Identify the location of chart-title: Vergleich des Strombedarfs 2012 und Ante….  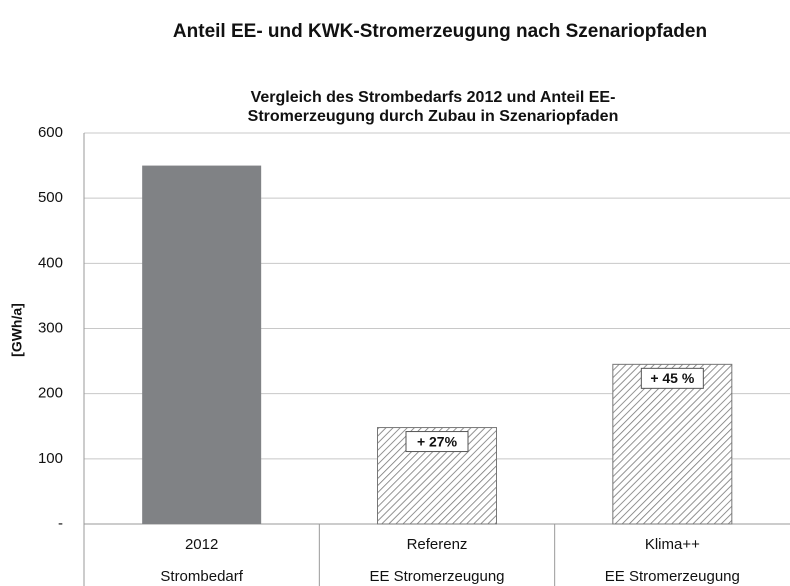
(433, 97).